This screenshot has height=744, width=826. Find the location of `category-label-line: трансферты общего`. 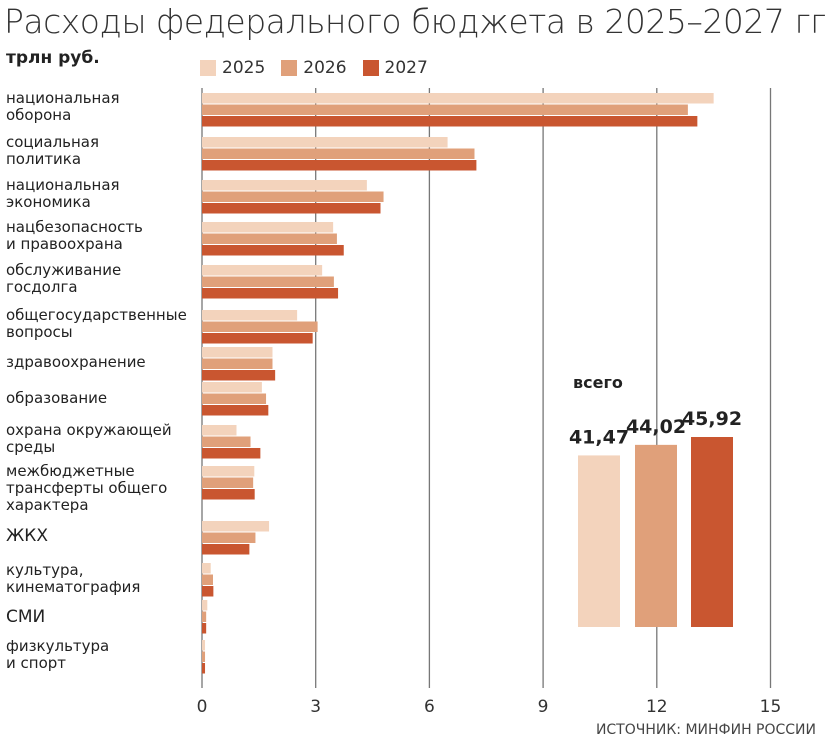

category-label-line: трансферты общего is located at coordinates (87, 488).